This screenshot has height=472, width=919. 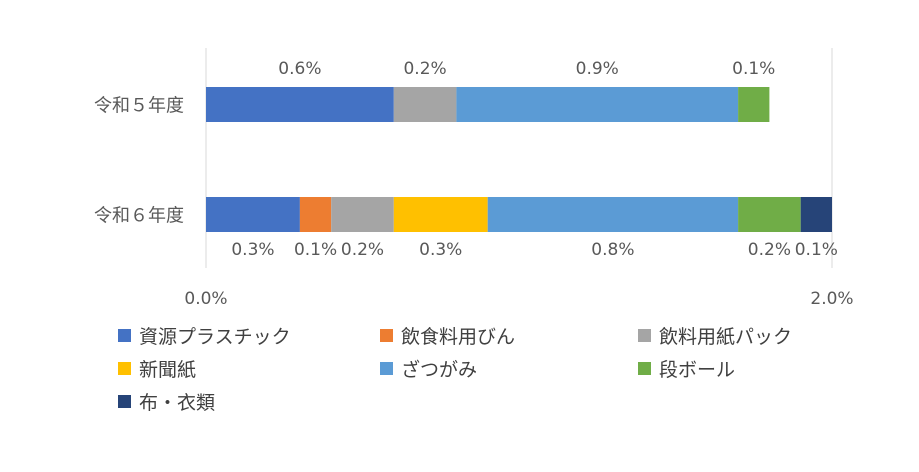 I want to click on legend-item: ざつがみ, so click(x=428, y=368).